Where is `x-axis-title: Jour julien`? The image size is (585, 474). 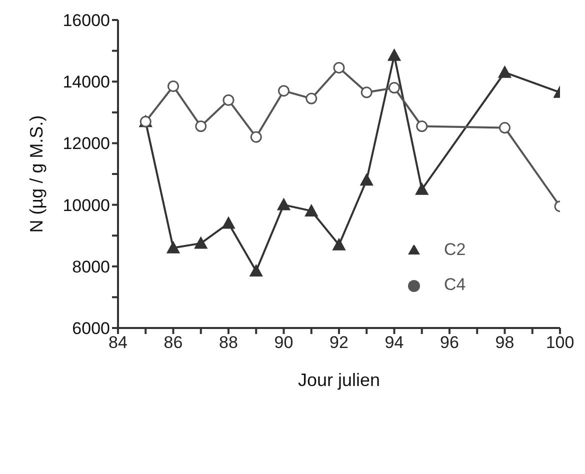
x-axis-title: Jour julien is located at coordinates (339, 380).